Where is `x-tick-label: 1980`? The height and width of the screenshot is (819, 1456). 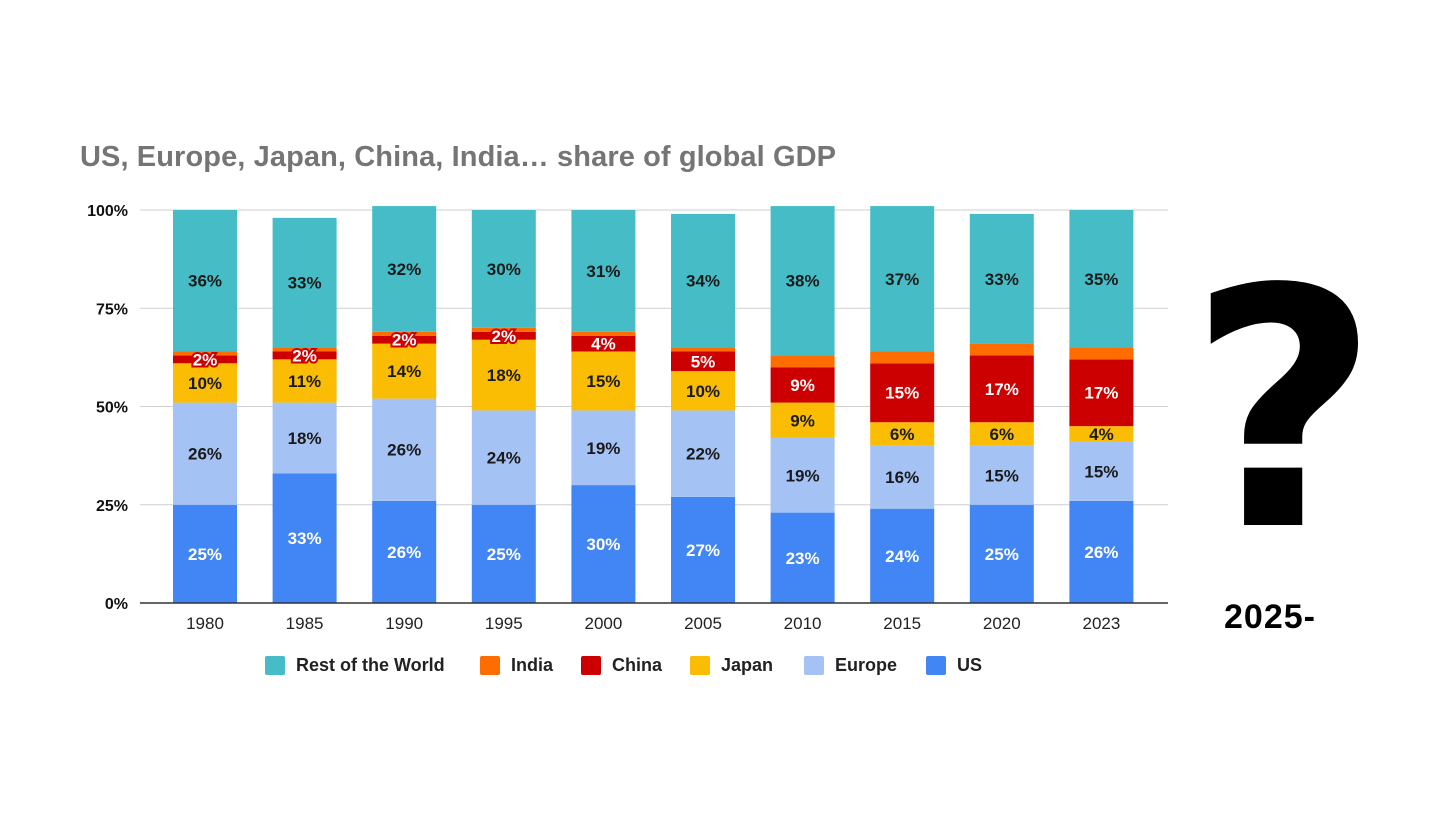 x-tick-label: 1980 is located at coordinates (205, 623).